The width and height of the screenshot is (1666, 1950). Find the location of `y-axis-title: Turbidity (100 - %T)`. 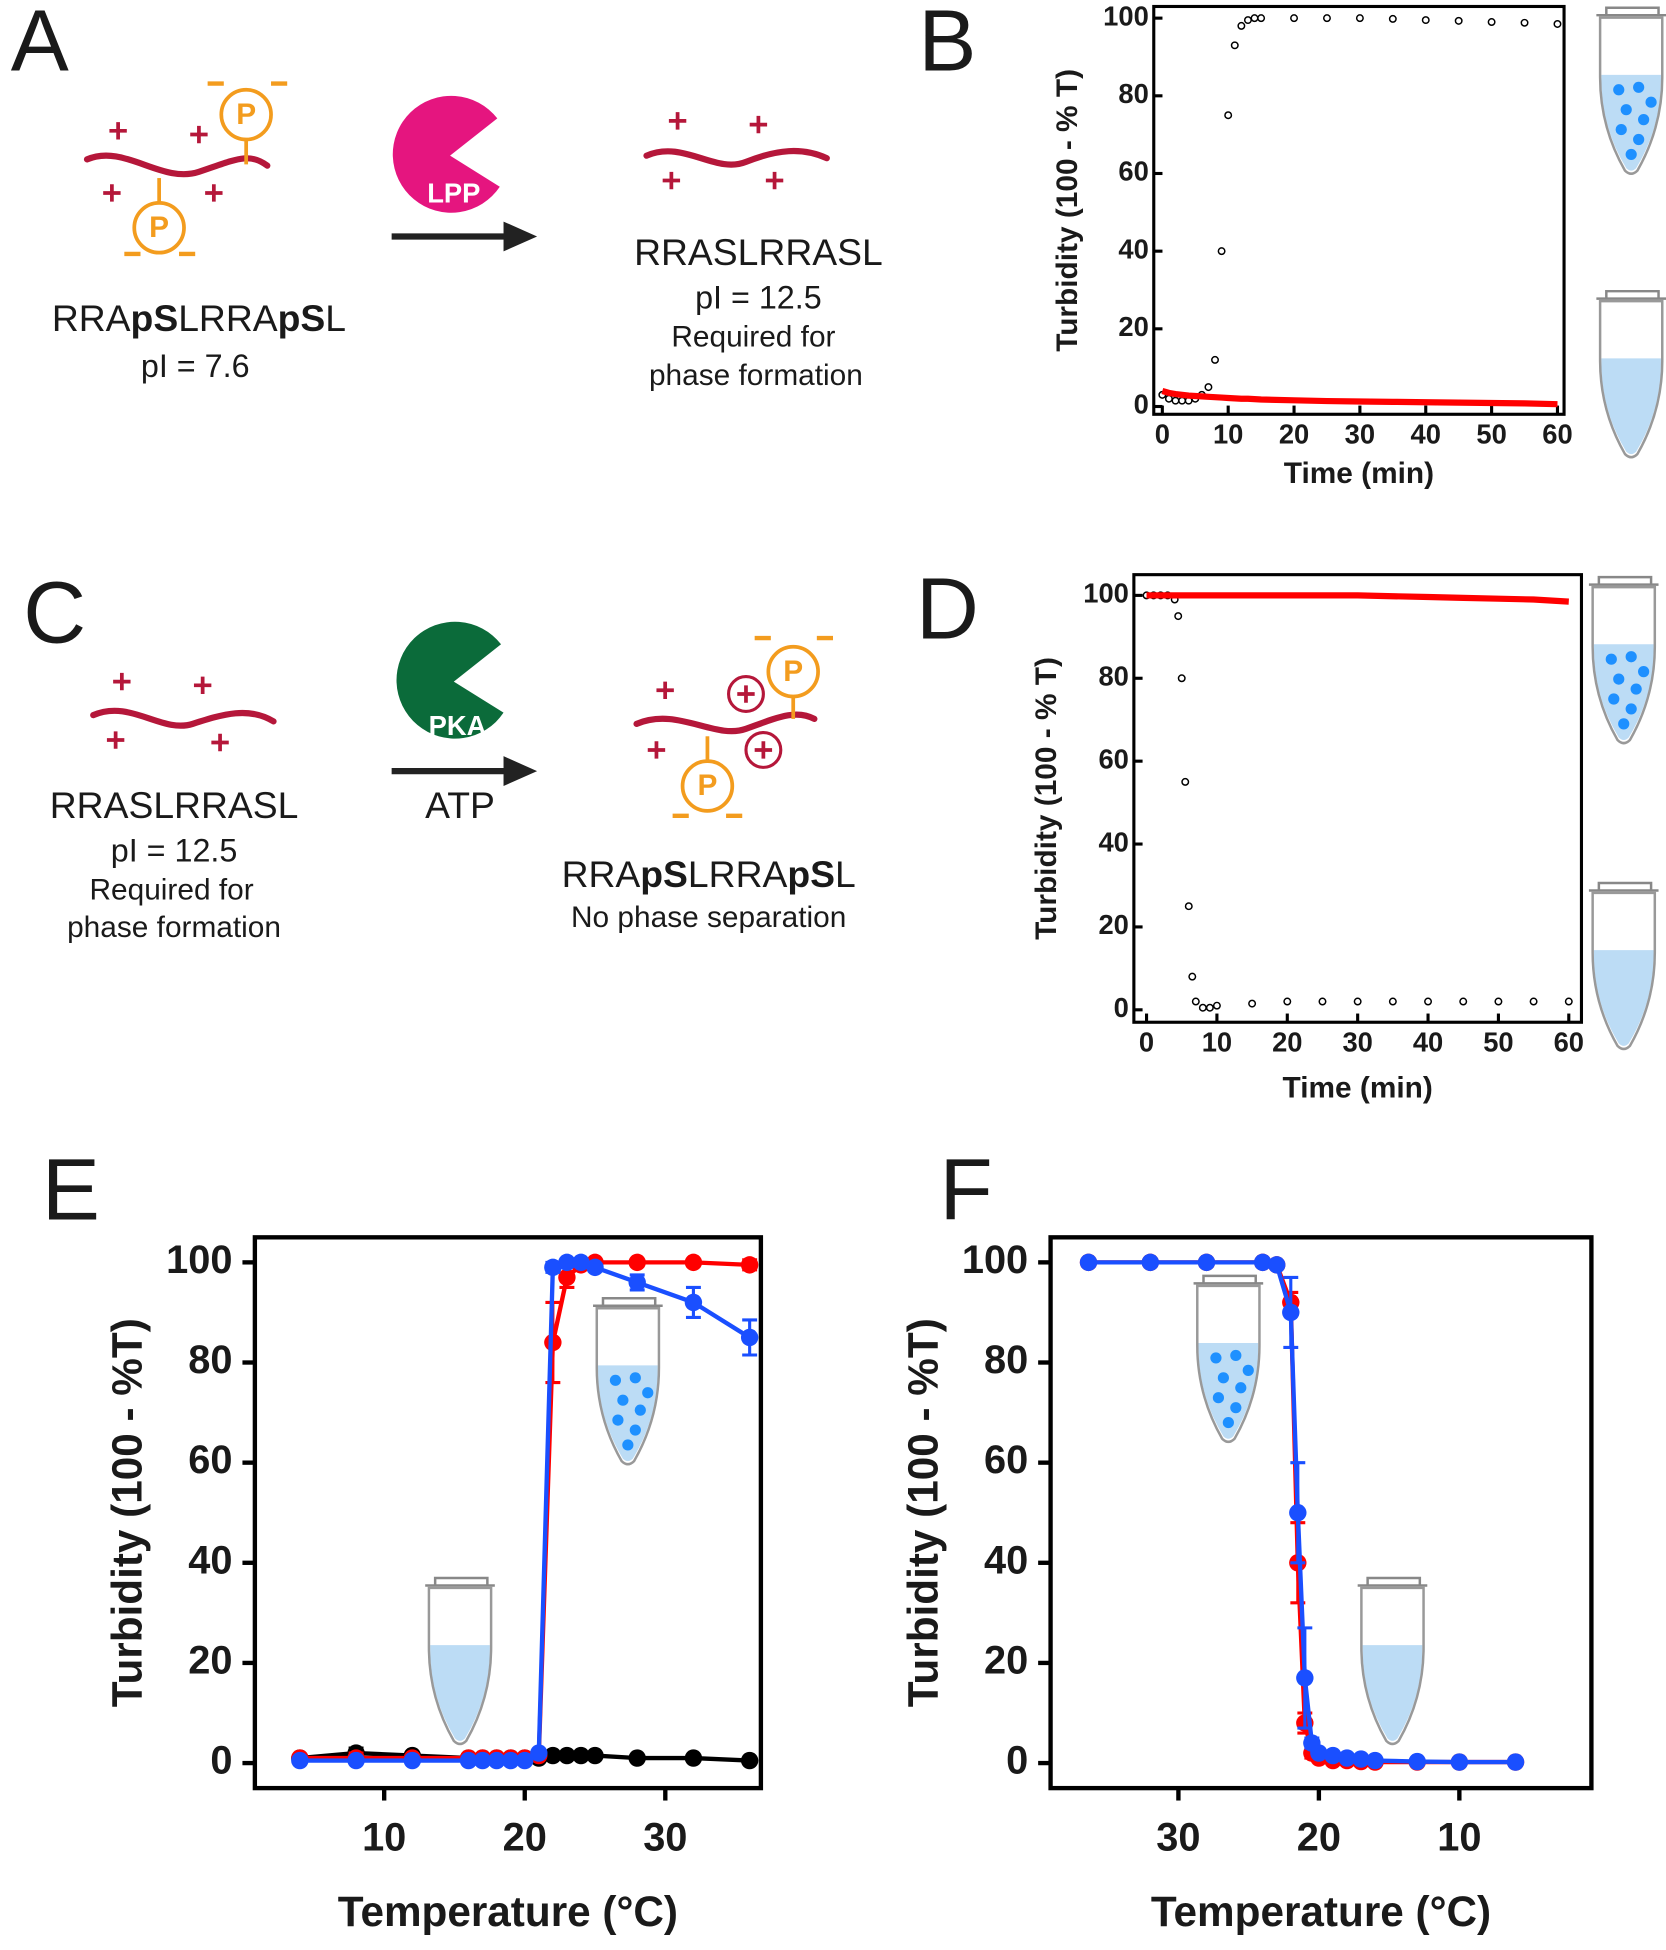

y-axis-title: Turbidity (100 - %T) is located at coordinates (922, 1512).